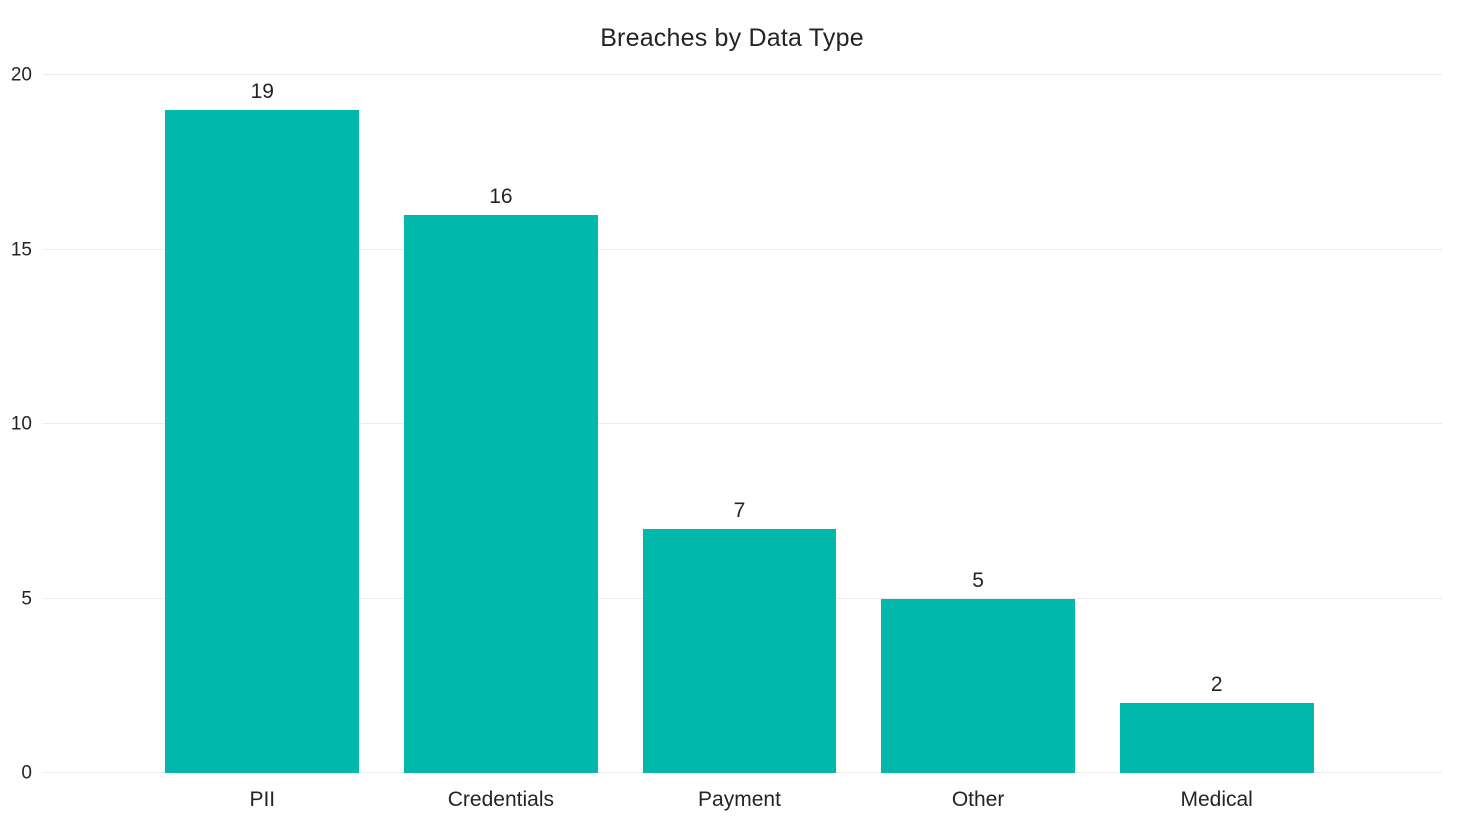 The image size is (1464, 838). What do you see at coordinates (21, 75) in the screenshot?
I see `y-tick-label: 20` at bounding box center [21, 75].